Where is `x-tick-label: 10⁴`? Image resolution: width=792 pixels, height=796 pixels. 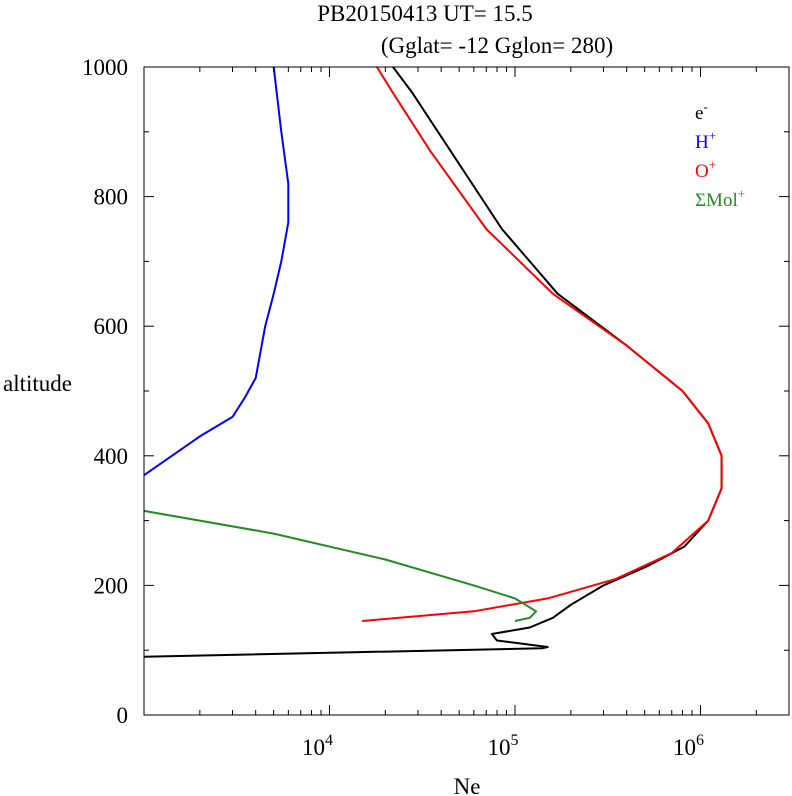 x-tick-label: 10⁴ is located at coordinates (317, 746).